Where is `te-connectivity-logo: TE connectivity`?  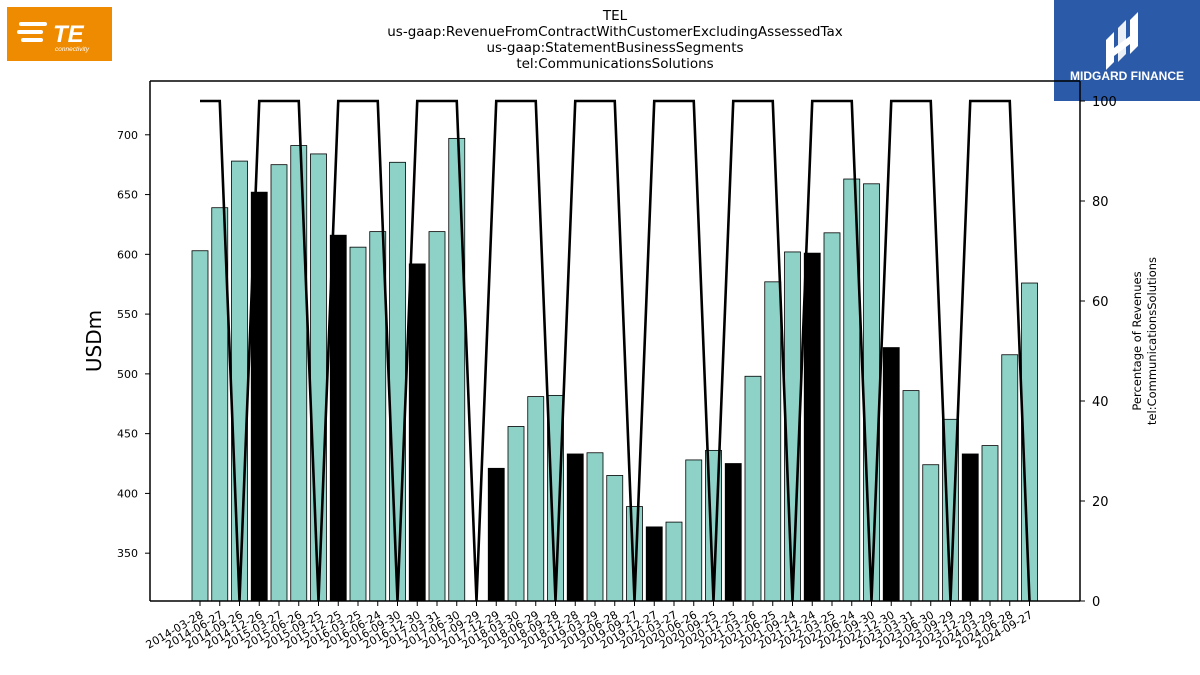 te-connectivity-logo: TE connectivity is located at coordinates (59, 34).